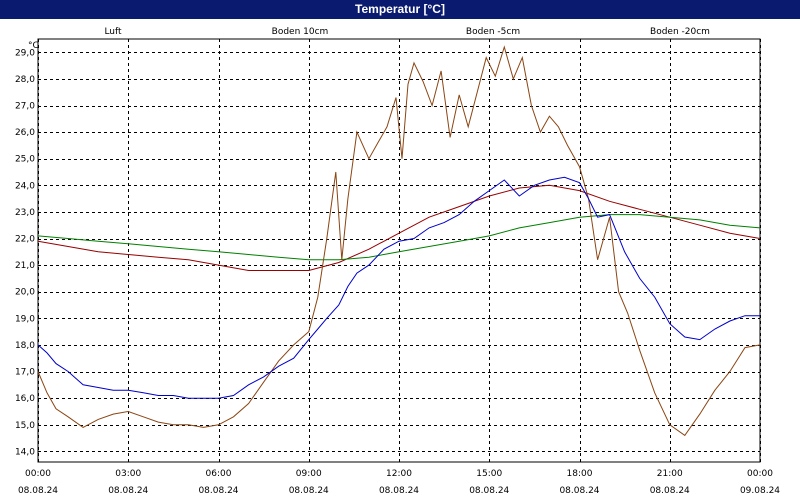 This screenshot has width=800, height=500. Describe the element at coordinates (580, 474) in the screenshot. I see `x-tick-time: 18:00` at that location.